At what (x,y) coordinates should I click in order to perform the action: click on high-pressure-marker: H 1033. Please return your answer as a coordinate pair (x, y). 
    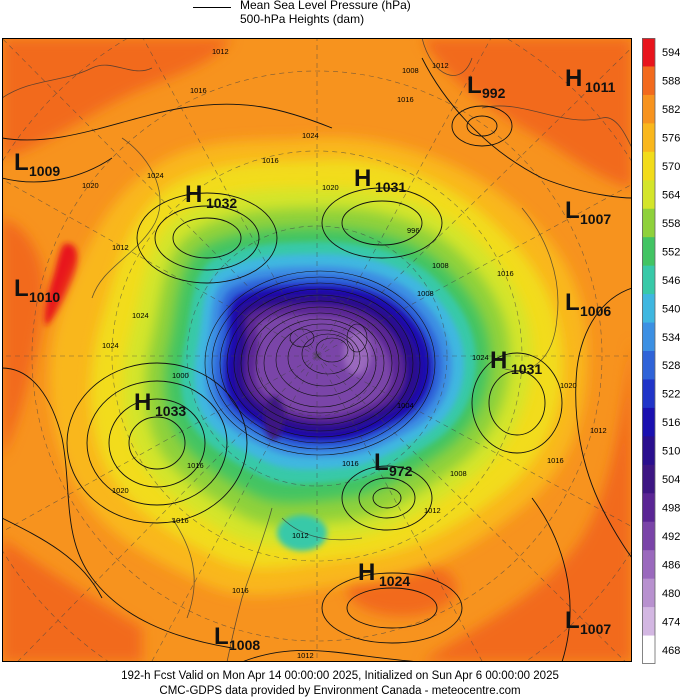
    Looking at the image, I should click on (160, 404).